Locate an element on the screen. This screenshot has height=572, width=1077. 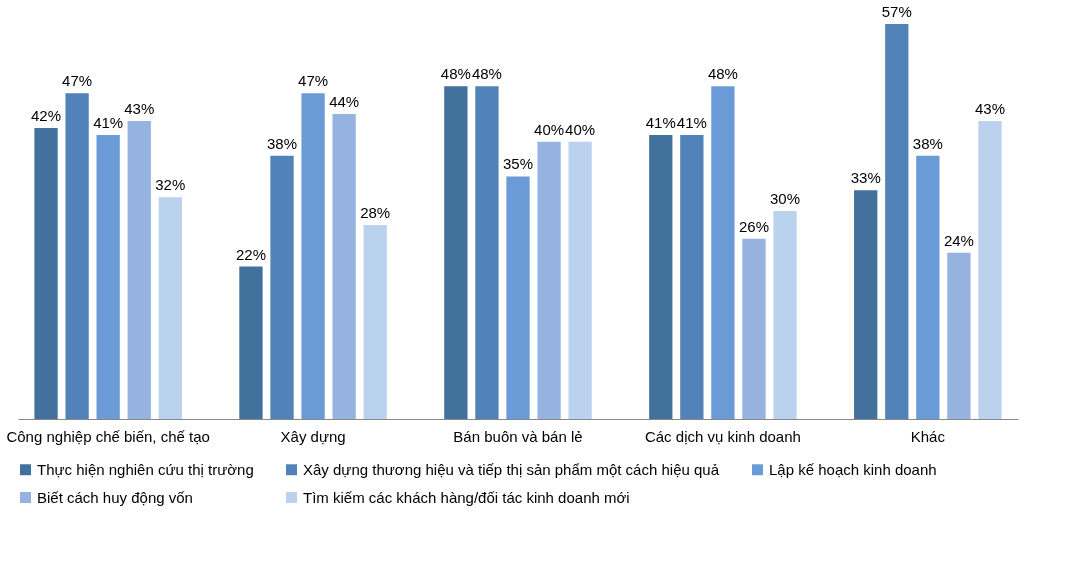
data-label: 35% is located at coordinates (518, 164).